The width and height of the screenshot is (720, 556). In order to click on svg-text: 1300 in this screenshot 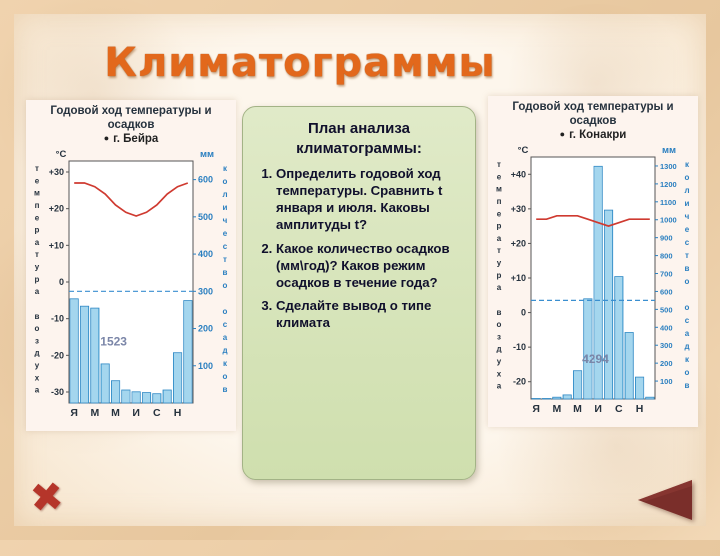, I will do `click(668, 166)`.